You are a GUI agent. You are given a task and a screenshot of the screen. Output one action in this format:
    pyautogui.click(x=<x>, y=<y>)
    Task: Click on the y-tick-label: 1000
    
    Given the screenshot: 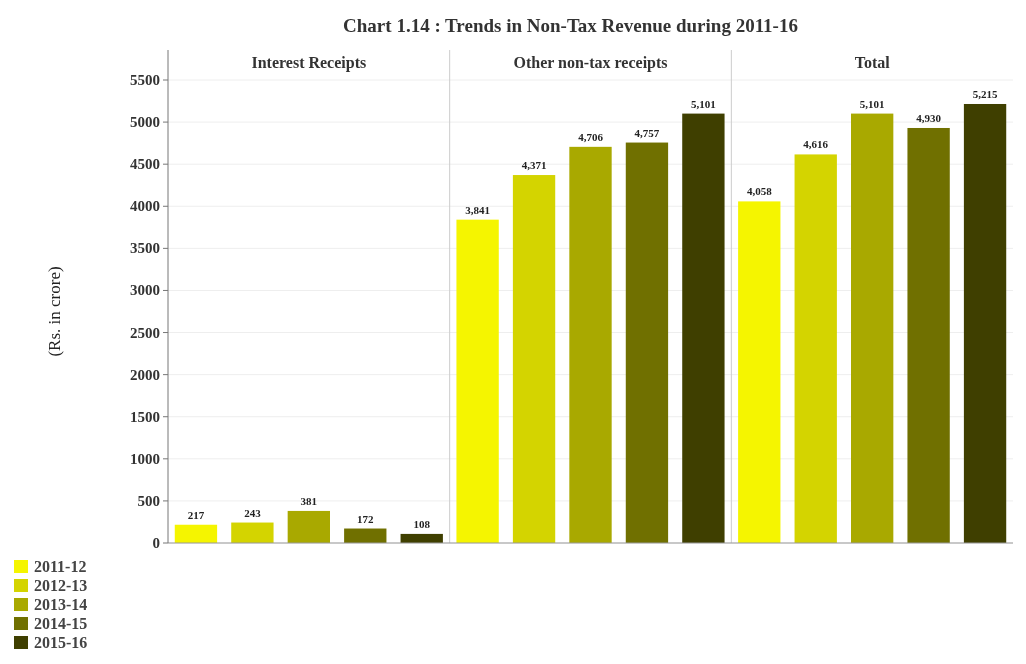 What is the action you would take?
    pyautogui.click(x=145, y=458)
    